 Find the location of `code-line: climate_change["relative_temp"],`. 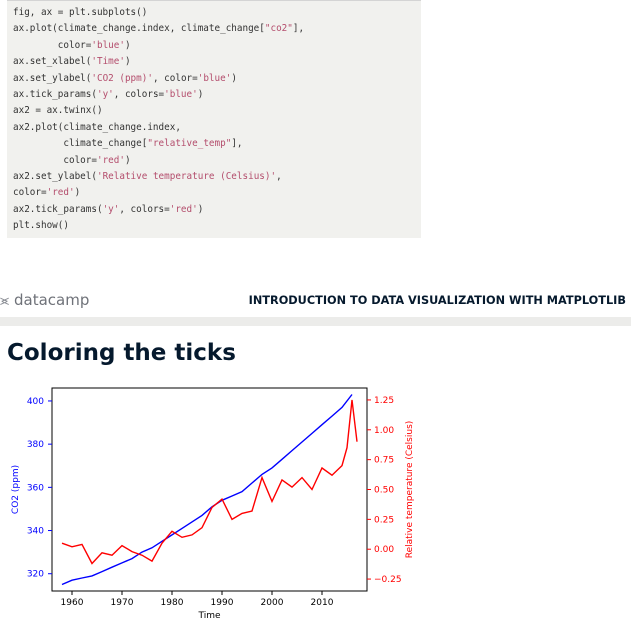

code-line: climate_change["relative_temp"], is located at coordinates (128, 144).